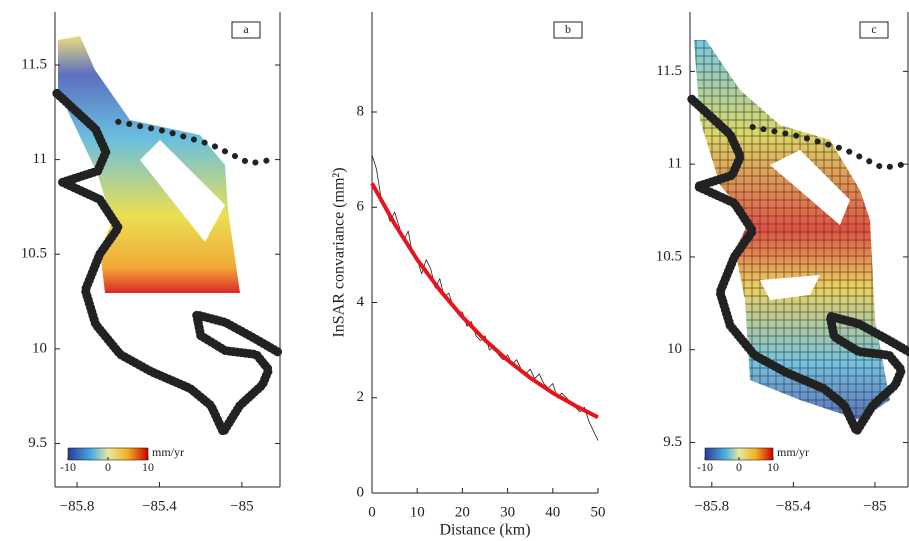 This screenshot has height=541, width=909. Describe the element at coordinates (552, 512) in the screenshot. I see `x-tick-label: 40` at that location.